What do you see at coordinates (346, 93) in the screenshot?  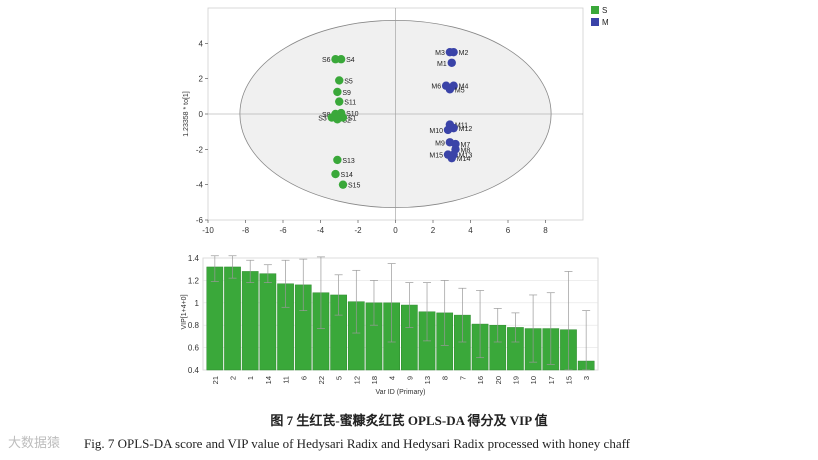 I see `point-label: S9` at bounding box center [346, 93].